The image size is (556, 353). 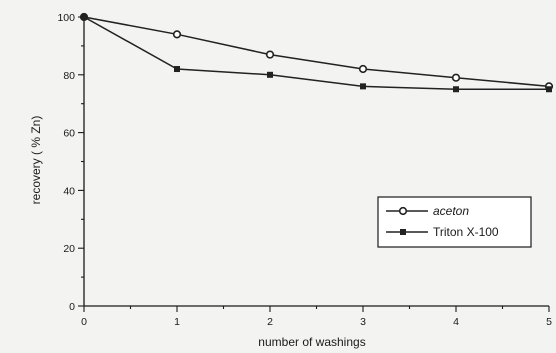 I want to click on x-tick-label: 1, so click(x=177, y=322).